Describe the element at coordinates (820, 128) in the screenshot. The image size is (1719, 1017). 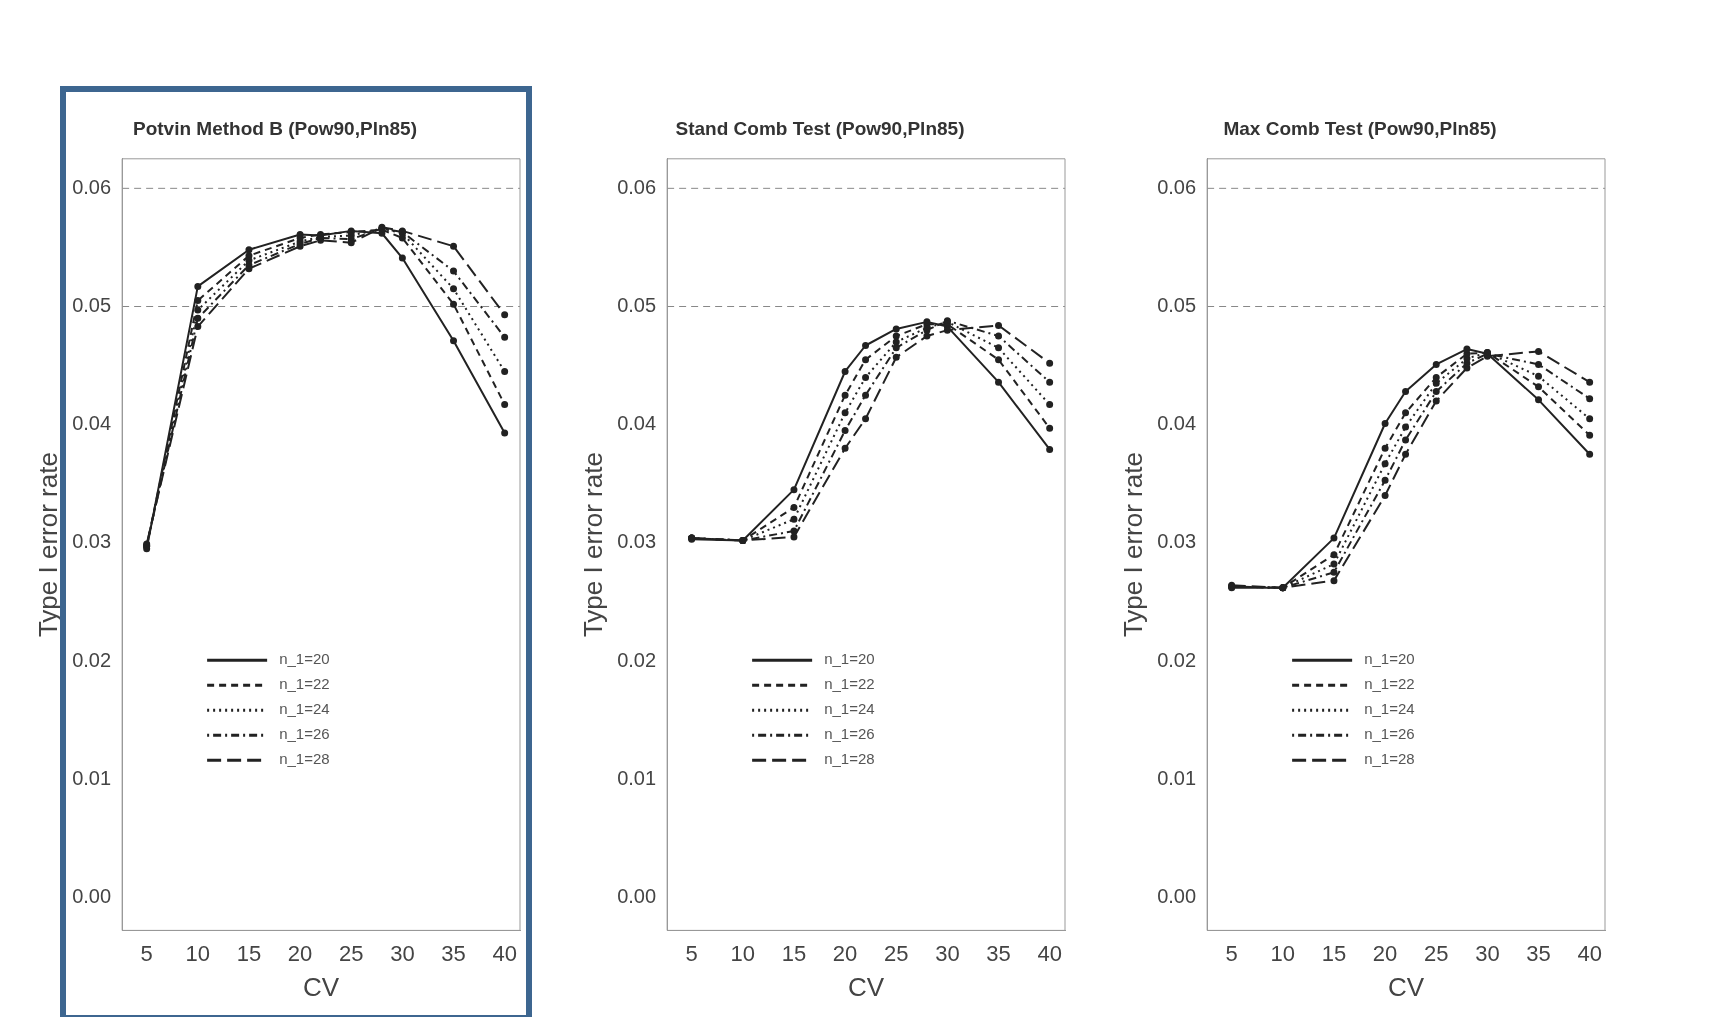
I see `chart-title: Stand Comb Test (Pow90,Pln85)` at that location.